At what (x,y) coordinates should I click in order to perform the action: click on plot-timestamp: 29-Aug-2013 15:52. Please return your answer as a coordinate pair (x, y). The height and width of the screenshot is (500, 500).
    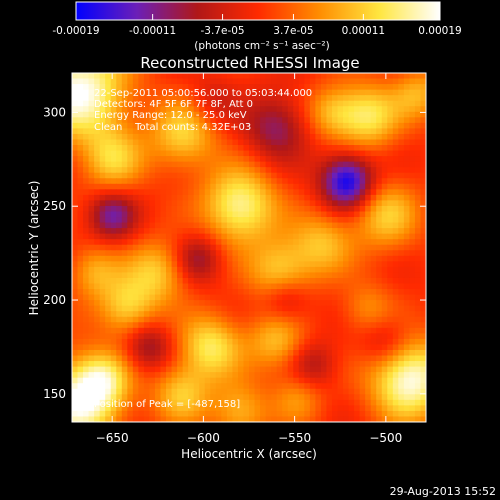
    Looking at the image, I should click on (443, 491).